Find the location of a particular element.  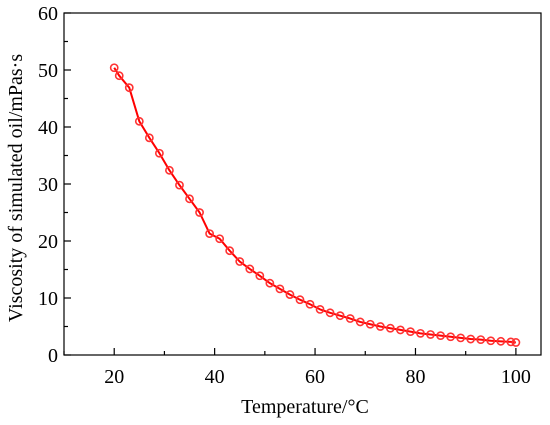

x-tick-label-60: 60 is located at coordinates (315, 377).